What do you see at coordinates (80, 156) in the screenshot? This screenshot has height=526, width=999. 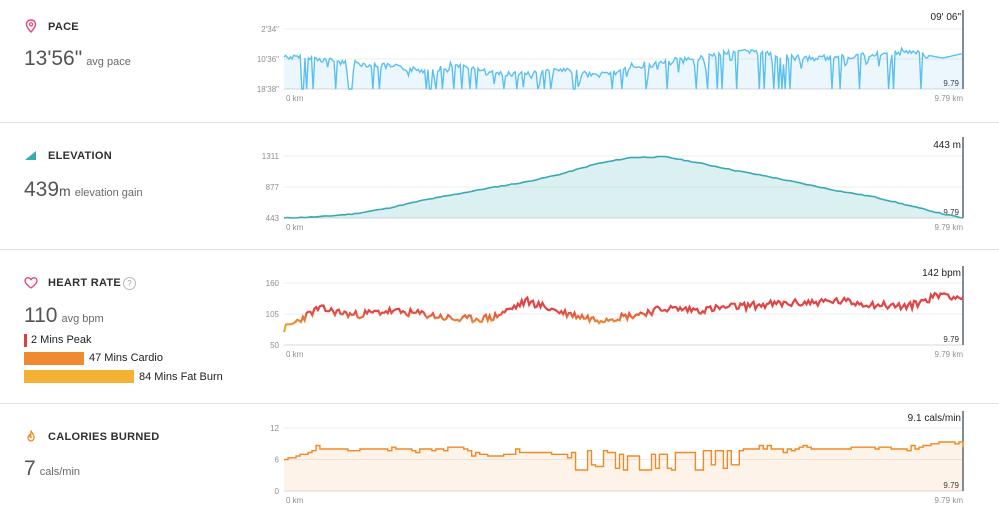 I see `elevation-title: ELEVATION` at bounding box center [80, 156].